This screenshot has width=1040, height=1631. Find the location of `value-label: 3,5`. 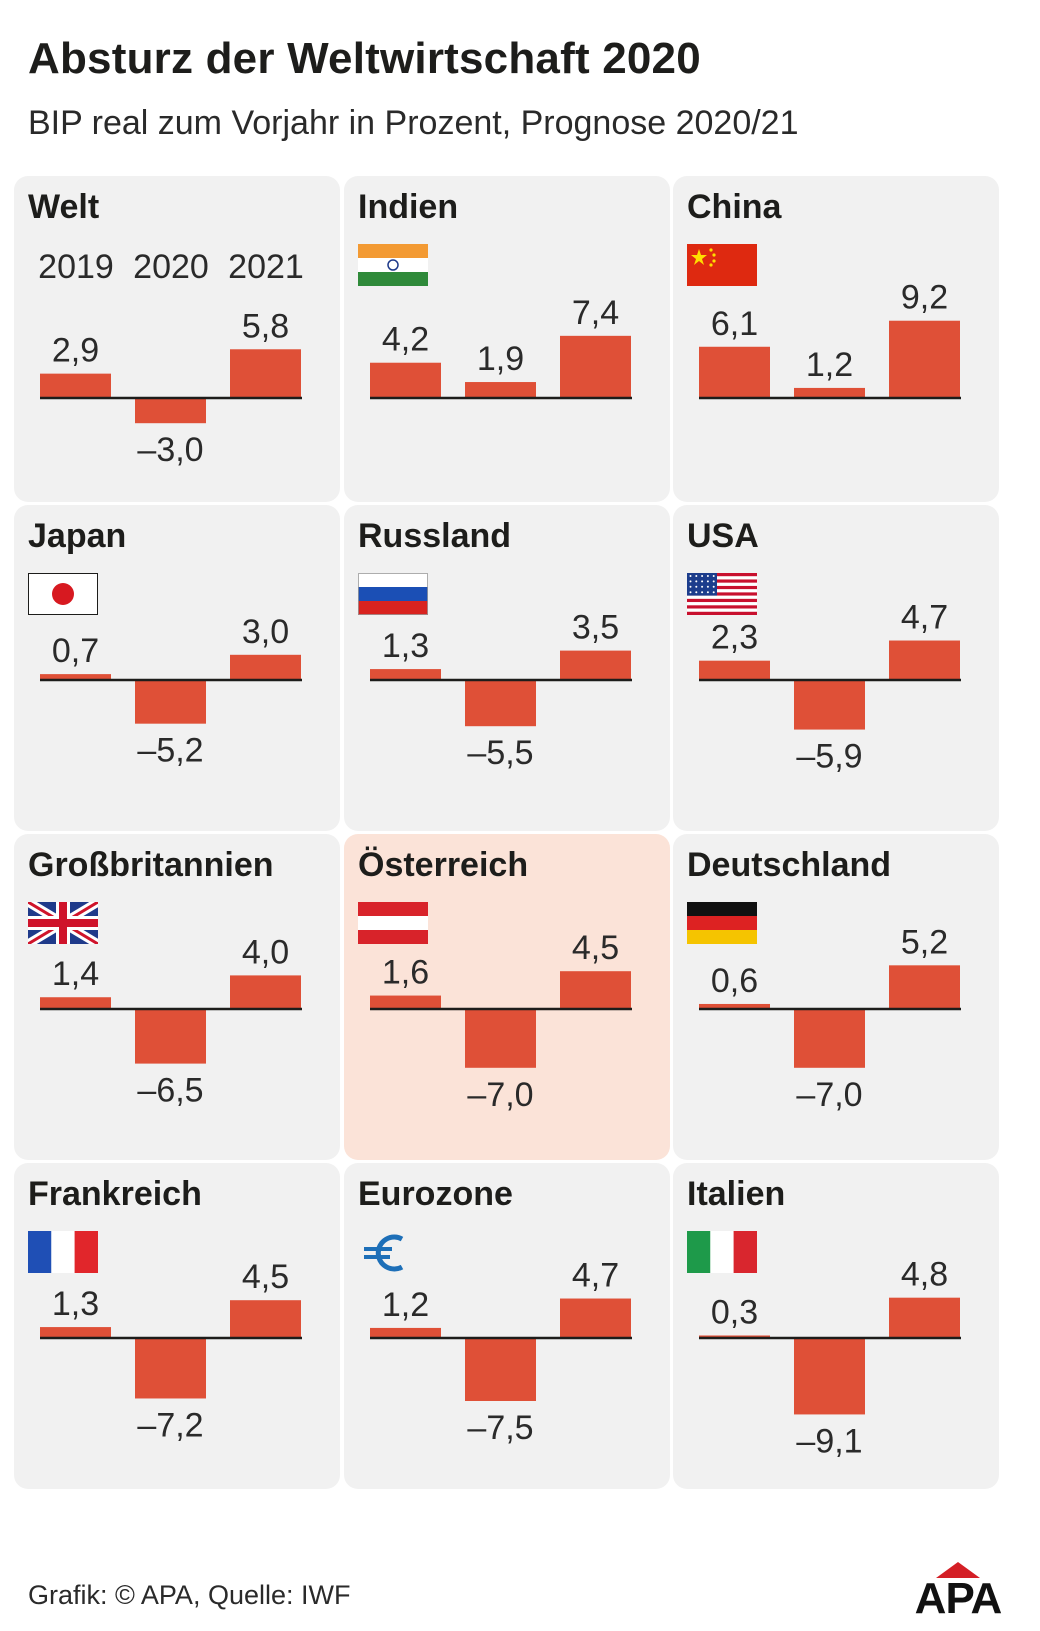

value-label: 3,5 is located at coordinates (595, 628).